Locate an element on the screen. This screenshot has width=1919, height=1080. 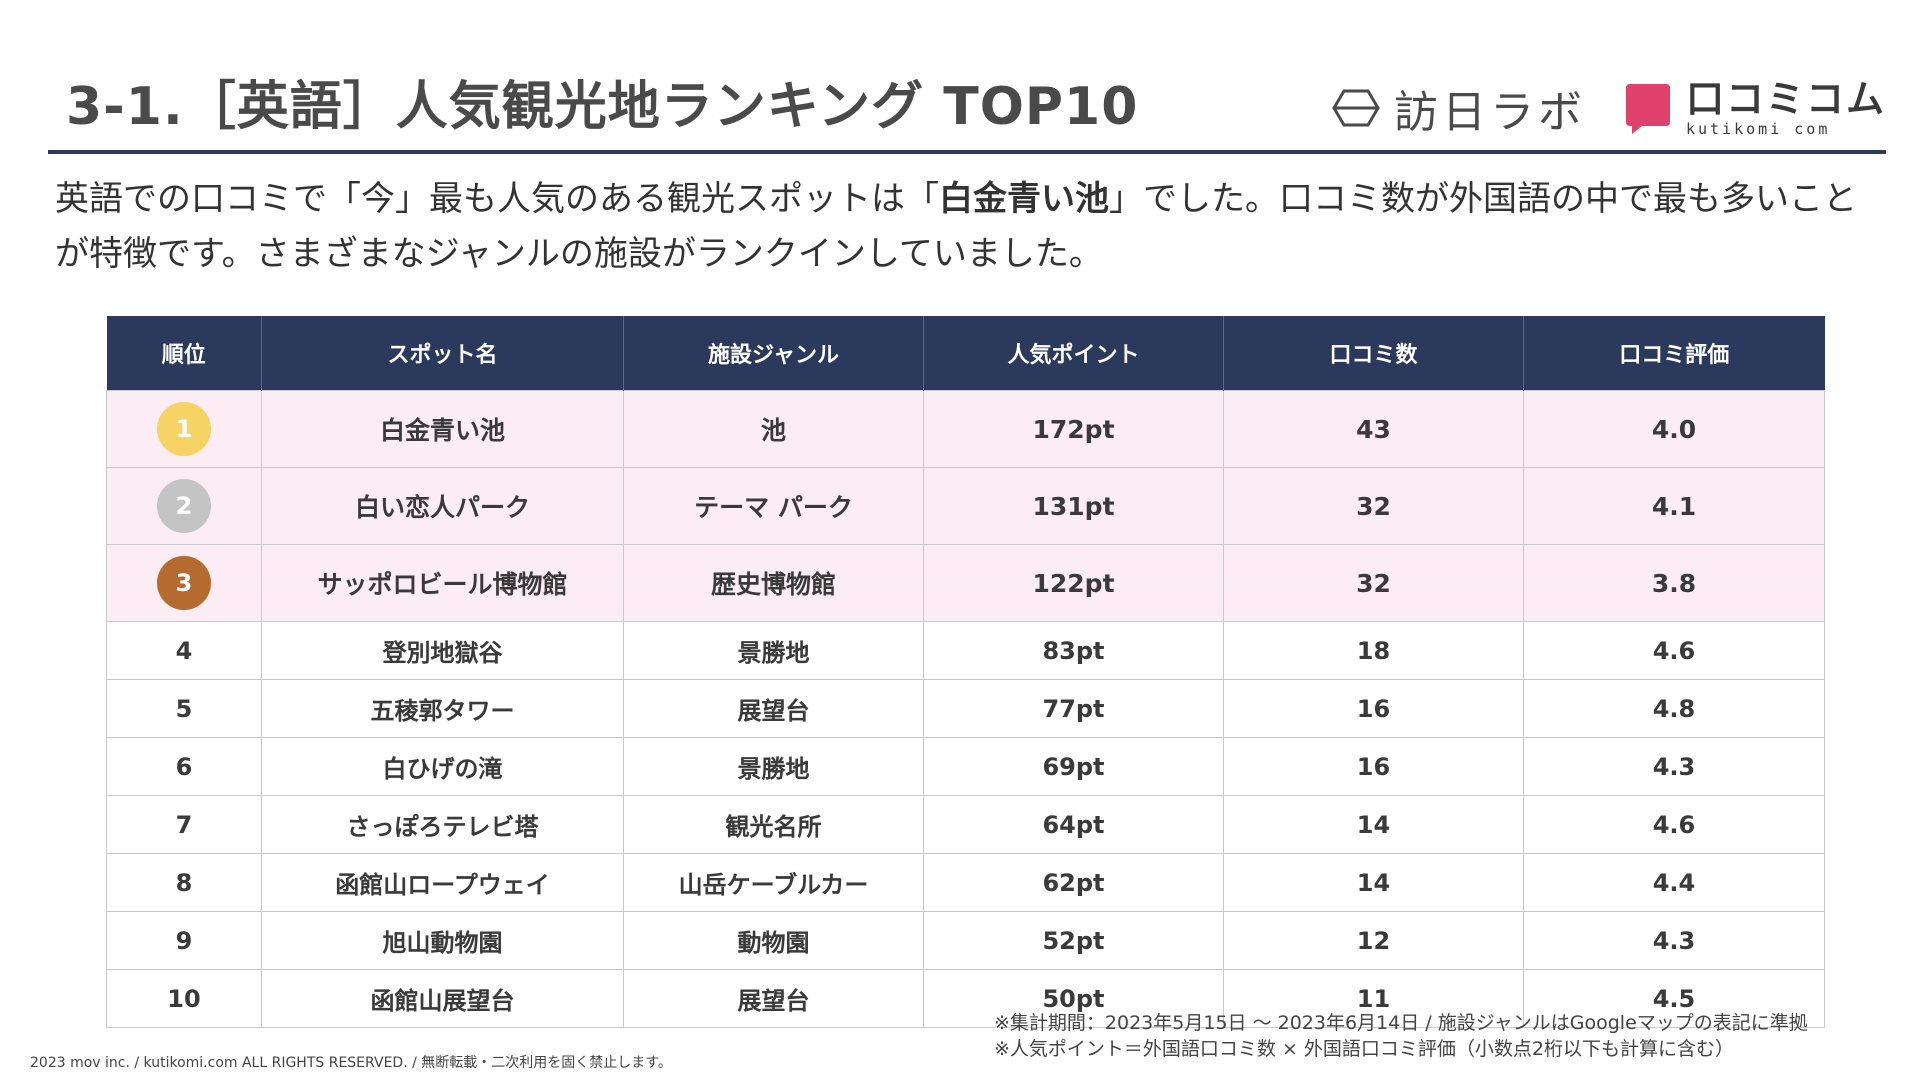
genre-cell: テーマ パーク is located at coordinates (773, 506).